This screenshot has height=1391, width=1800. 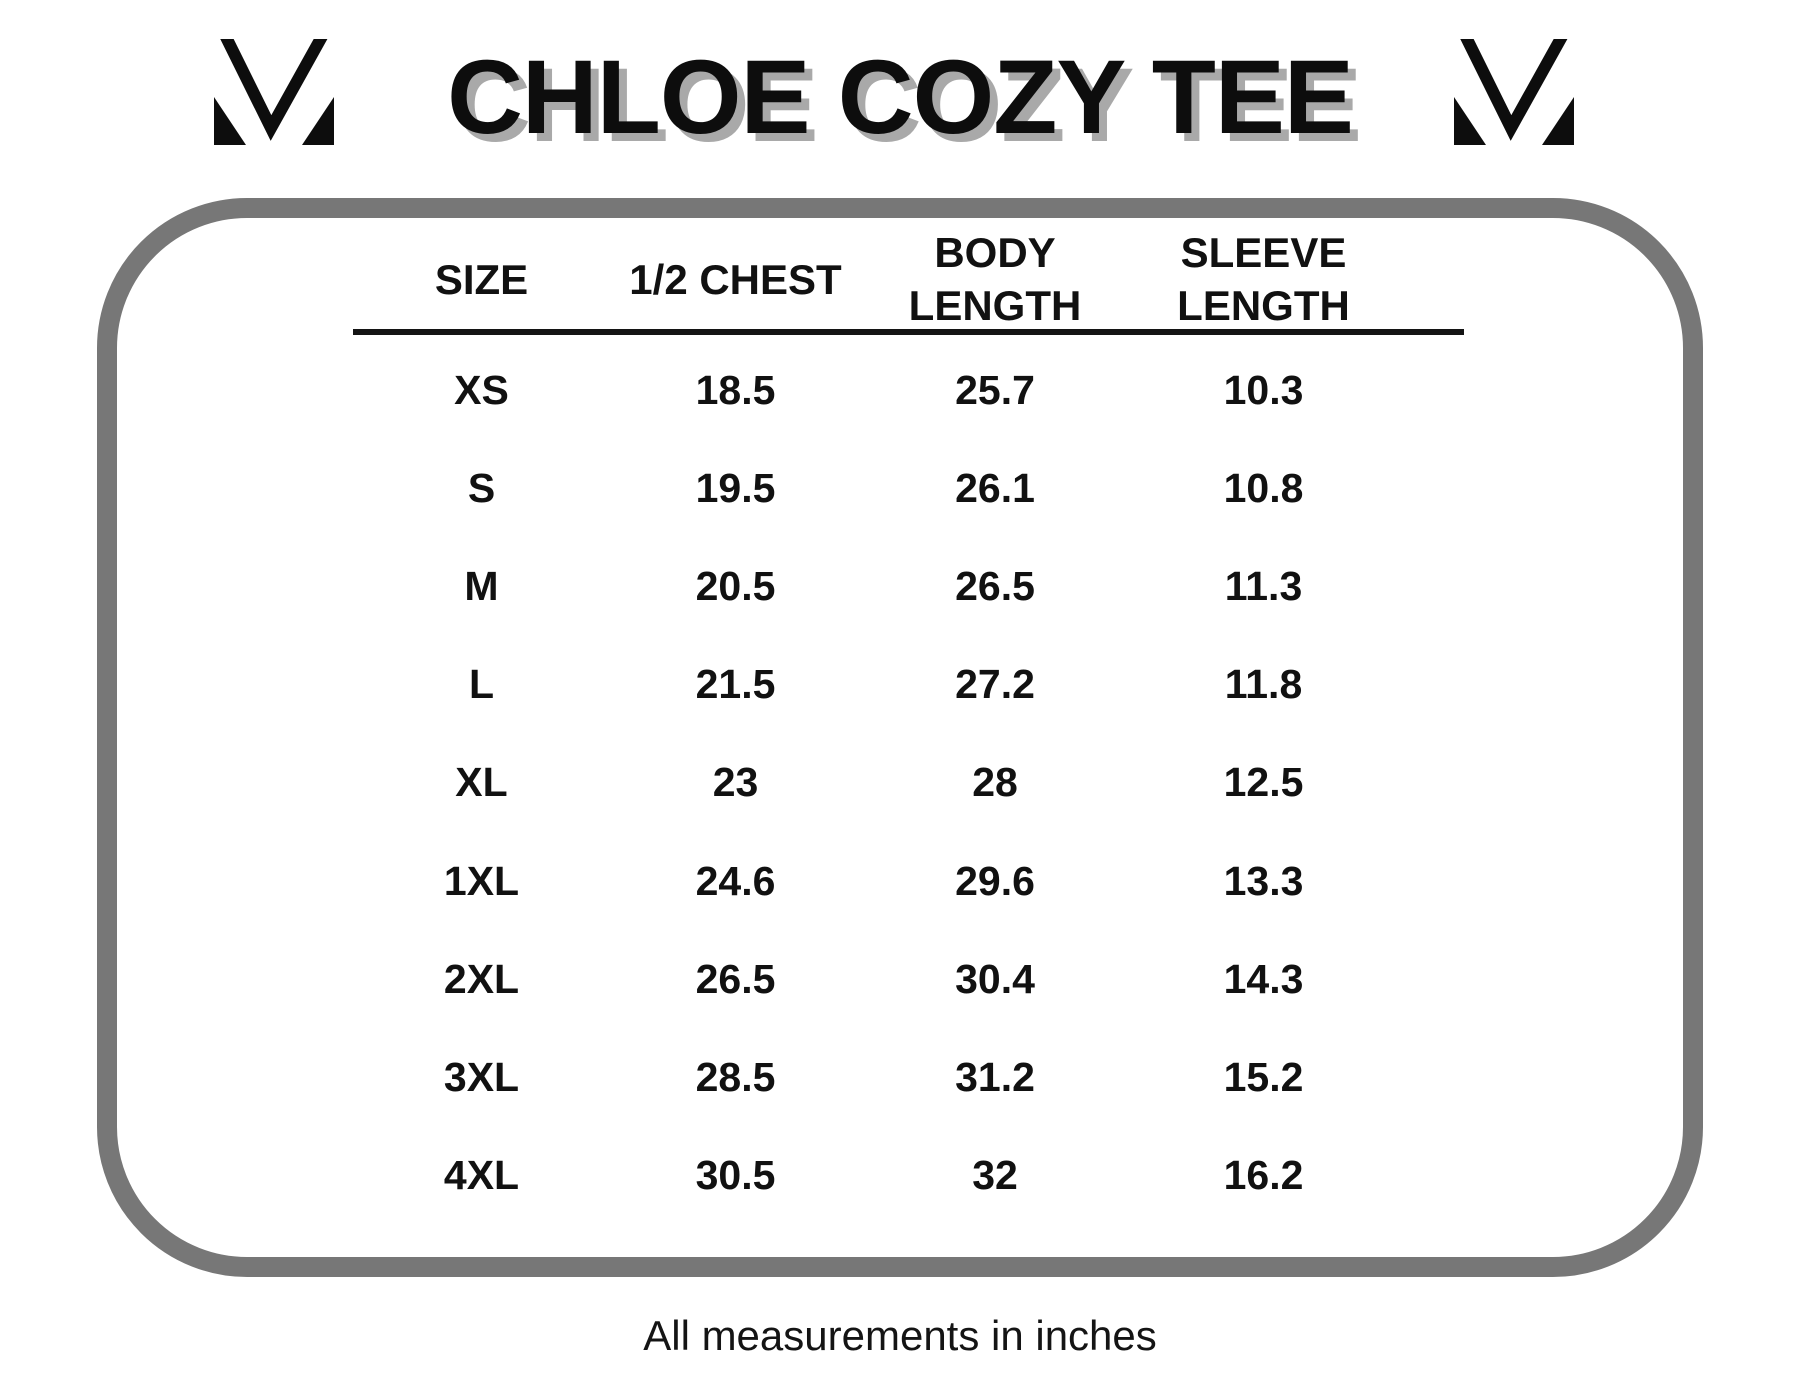 What do you see at coordinates (1263, 1077) in the screenshot?
I see `sleeve-length-cell: 15.2` at bounding box center [1263, 1077].